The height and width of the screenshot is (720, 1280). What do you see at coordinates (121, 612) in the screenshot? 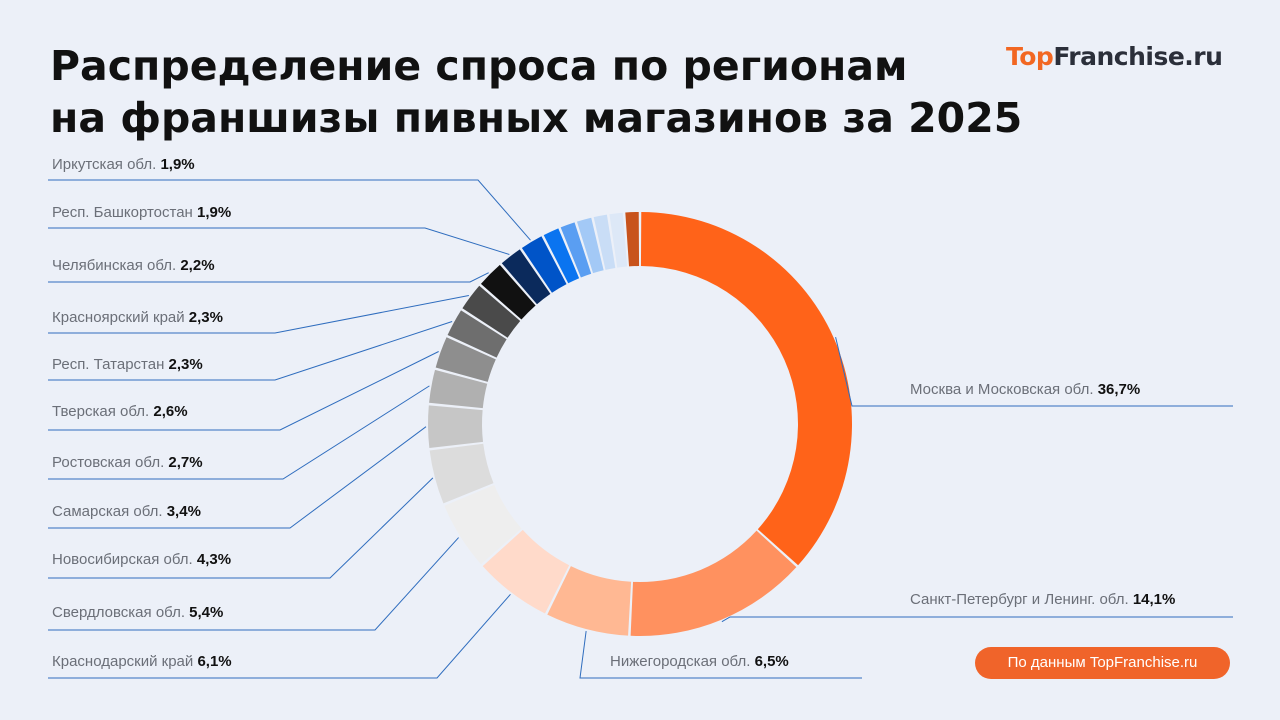
I see `slice-label-name: Свердловская обл.` at bounding box center [121, 612].